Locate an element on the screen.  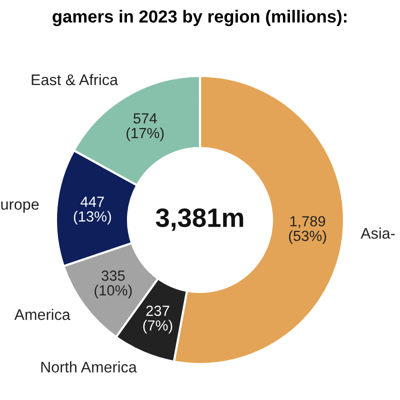
data-label: 1,789 (53%) is located at coordinates (307, 230).